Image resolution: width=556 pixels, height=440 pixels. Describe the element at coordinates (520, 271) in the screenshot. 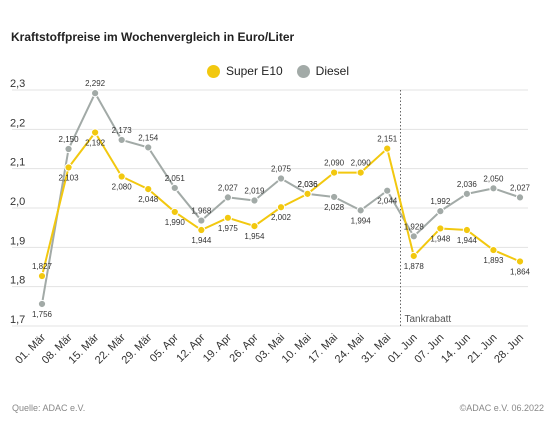

I see `data-label-super-e10: 1,864` at that location.